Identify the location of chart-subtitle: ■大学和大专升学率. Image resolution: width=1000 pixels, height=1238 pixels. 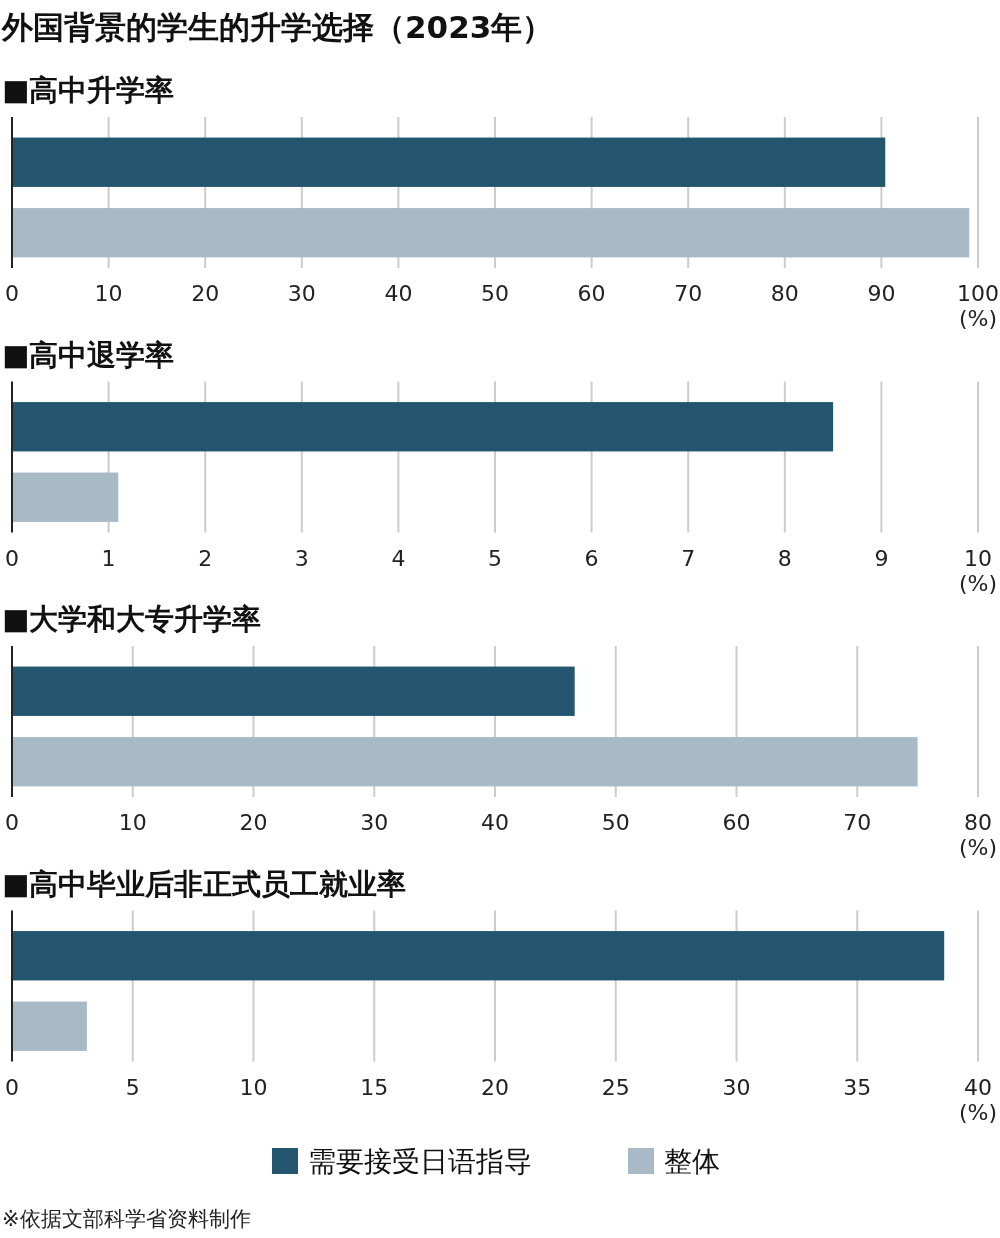
(132, 619).